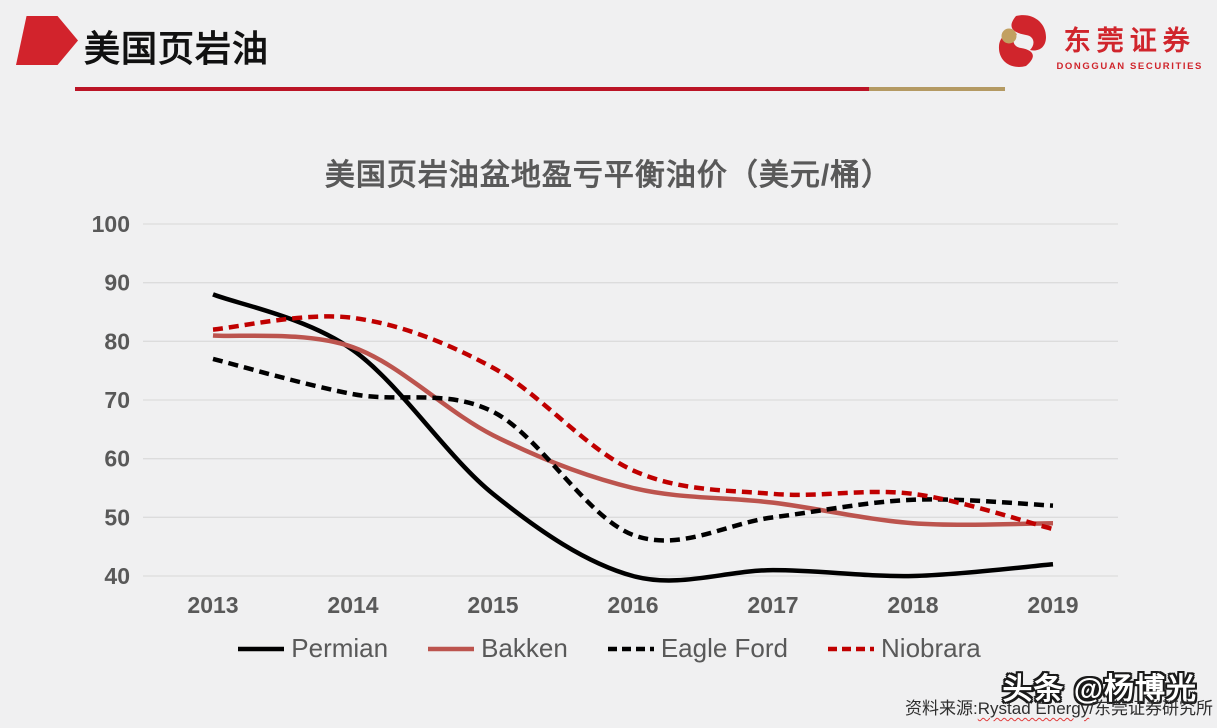  I want to click on legend-swatch-niobrara, so click(851, 648).